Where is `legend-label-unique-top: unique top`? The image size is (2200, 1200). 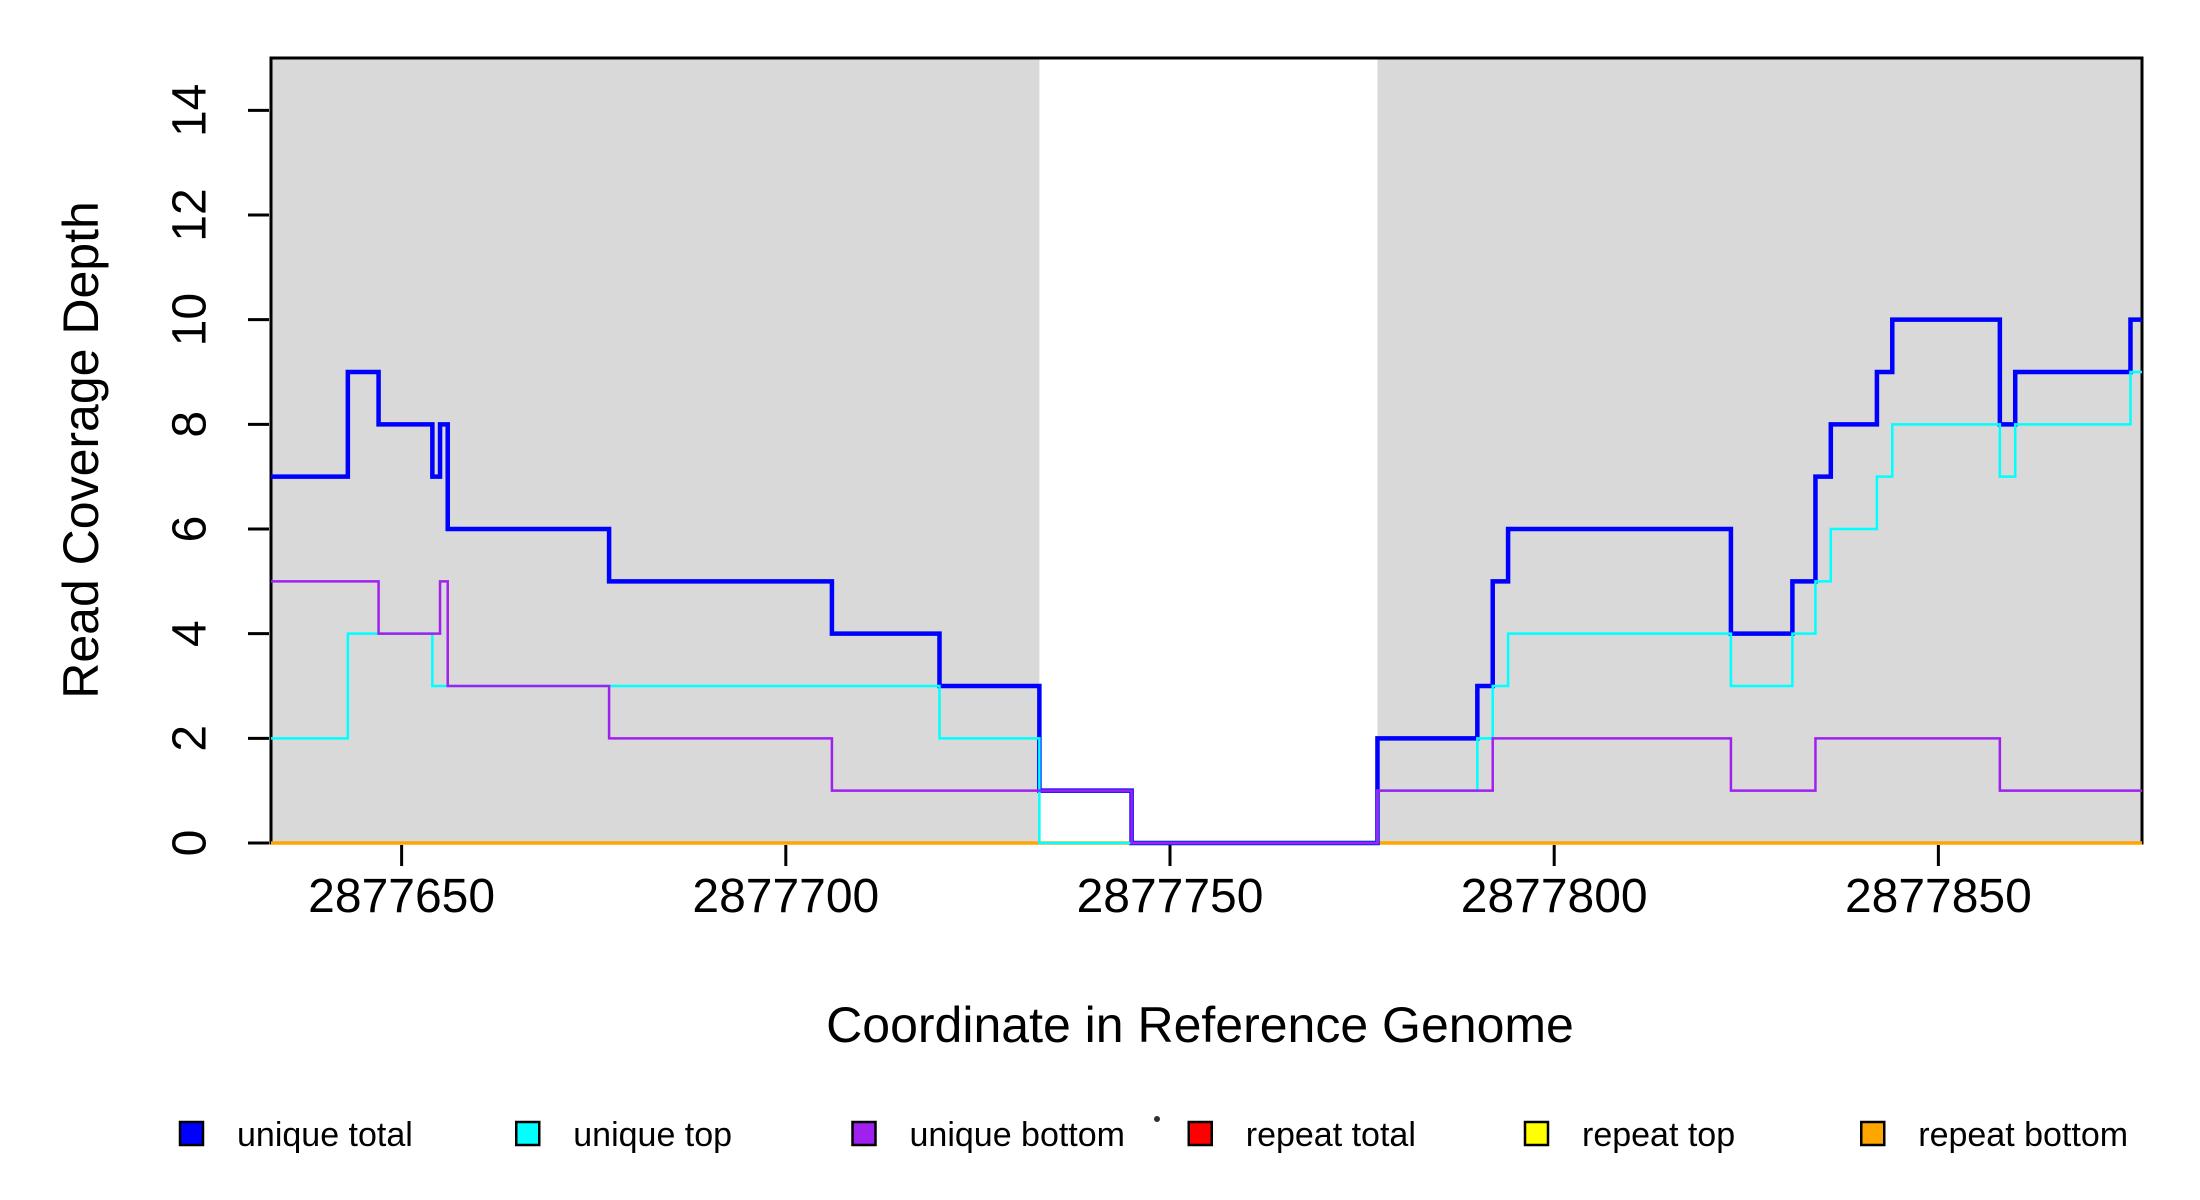
legend-label-unique-top: unique top is located at coordinates (652, 1135).